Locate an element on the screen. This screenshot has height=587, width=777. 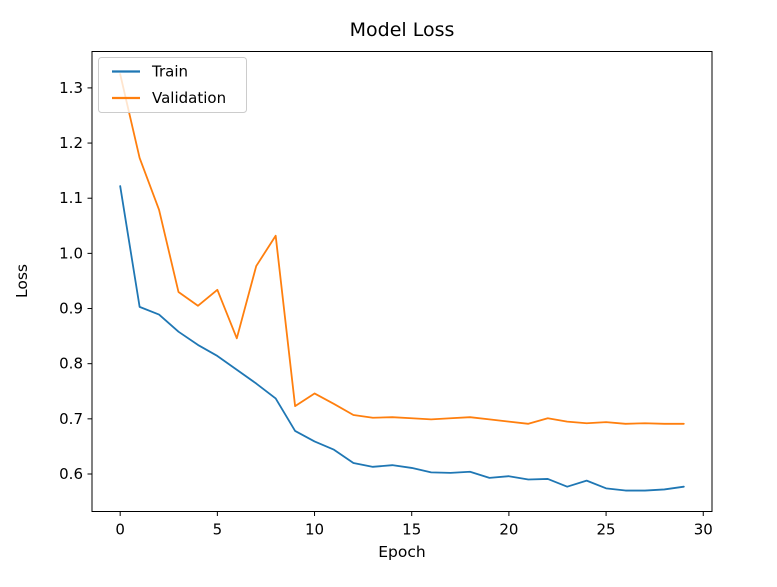
y-tick-label: 1.1 is located at coordinates (71, 198).